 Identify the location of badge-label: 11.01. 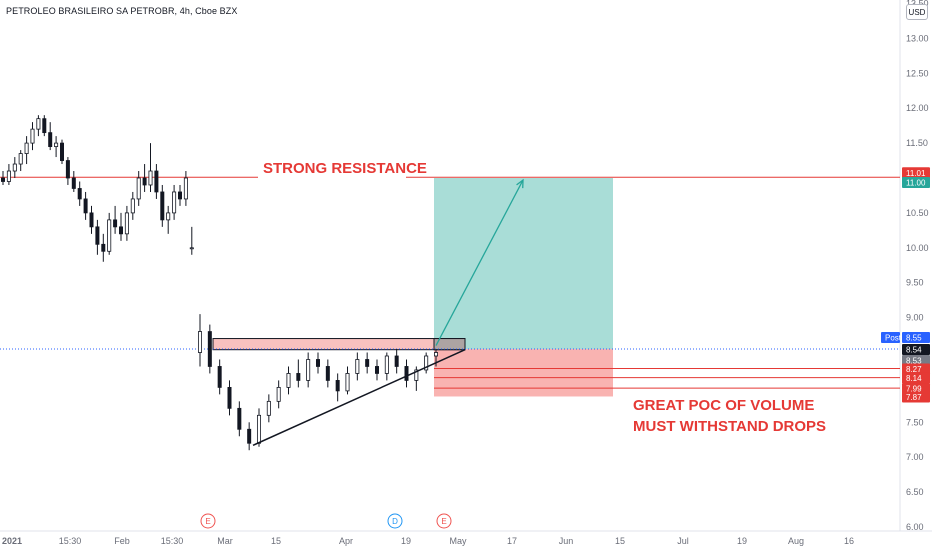
(916, 173).